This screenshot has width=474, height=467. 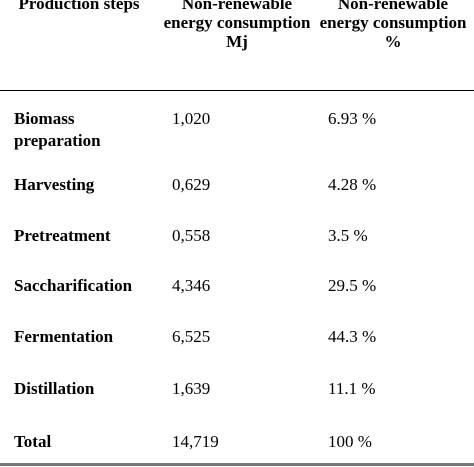 I want to click on table-row-mj: 6,525, so click(x=191, y=336).